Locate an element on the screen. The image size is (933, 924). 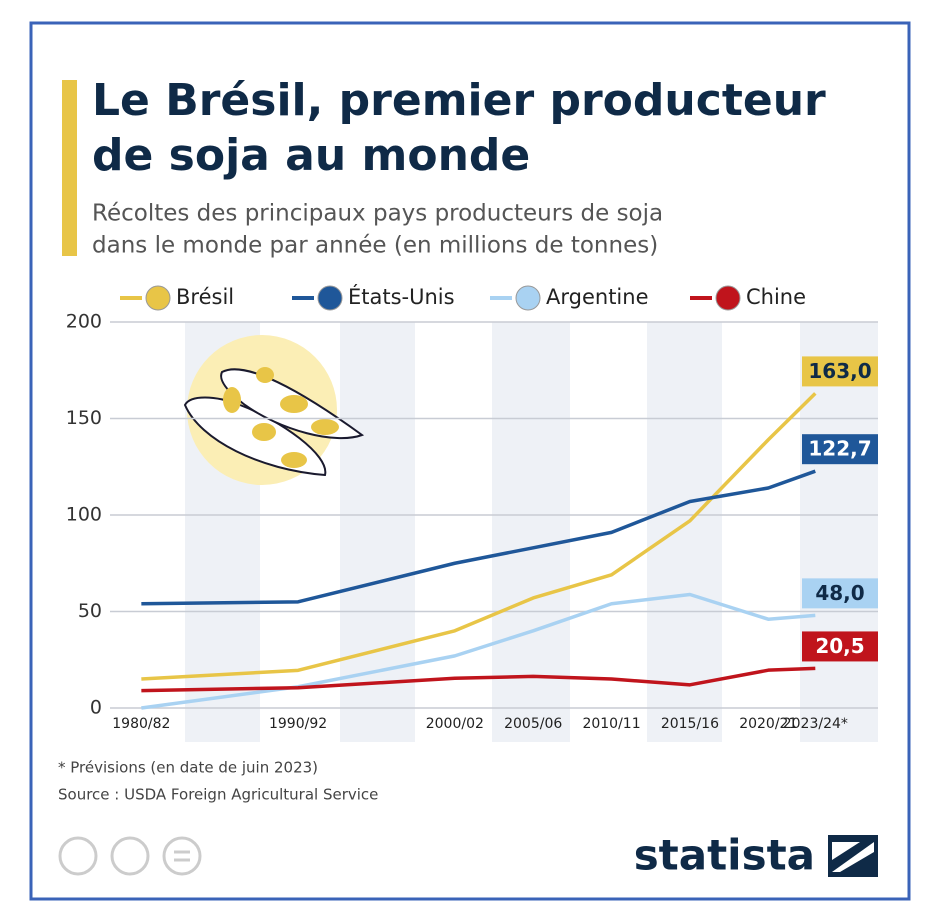
x-tick-label: 2015/16 is located at coordinates (690, 724).